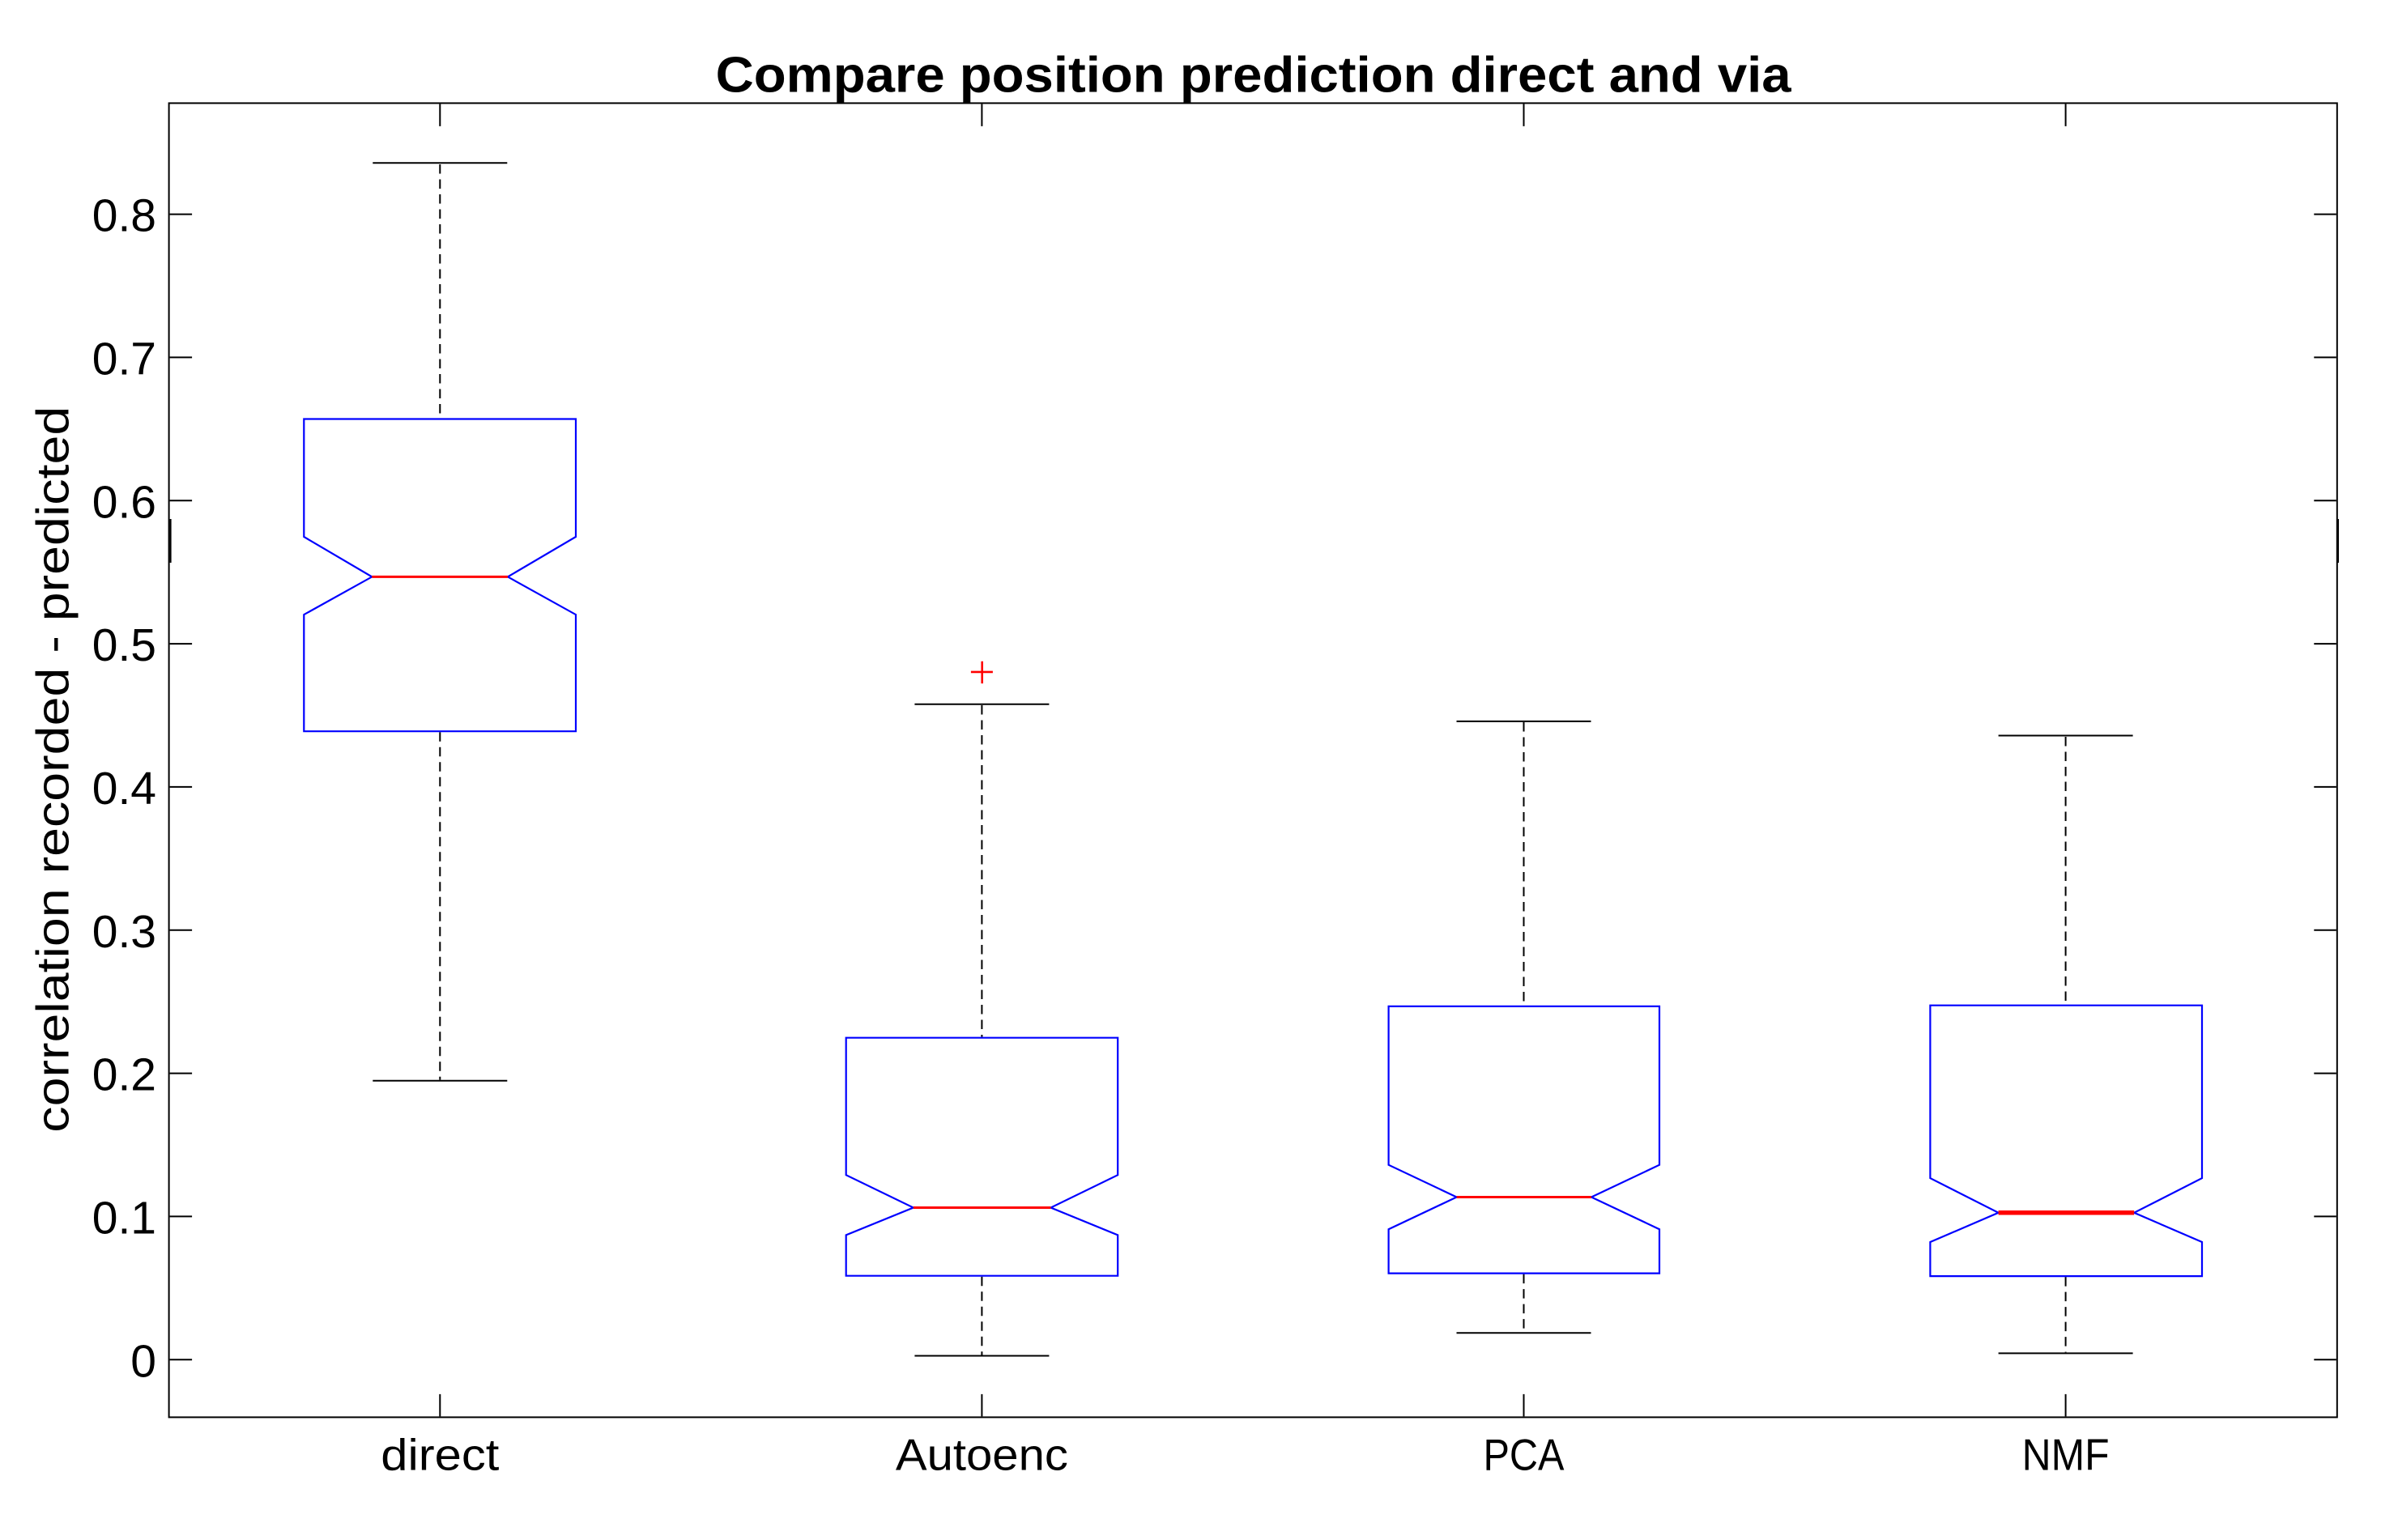 The image size is (2398, 1540). What do you see at coordinates (53, 769) in the screenshot?
I see `svg-text:correlation recorded - predict: correlation recorded - predicted` at bounding box center [53, 769].